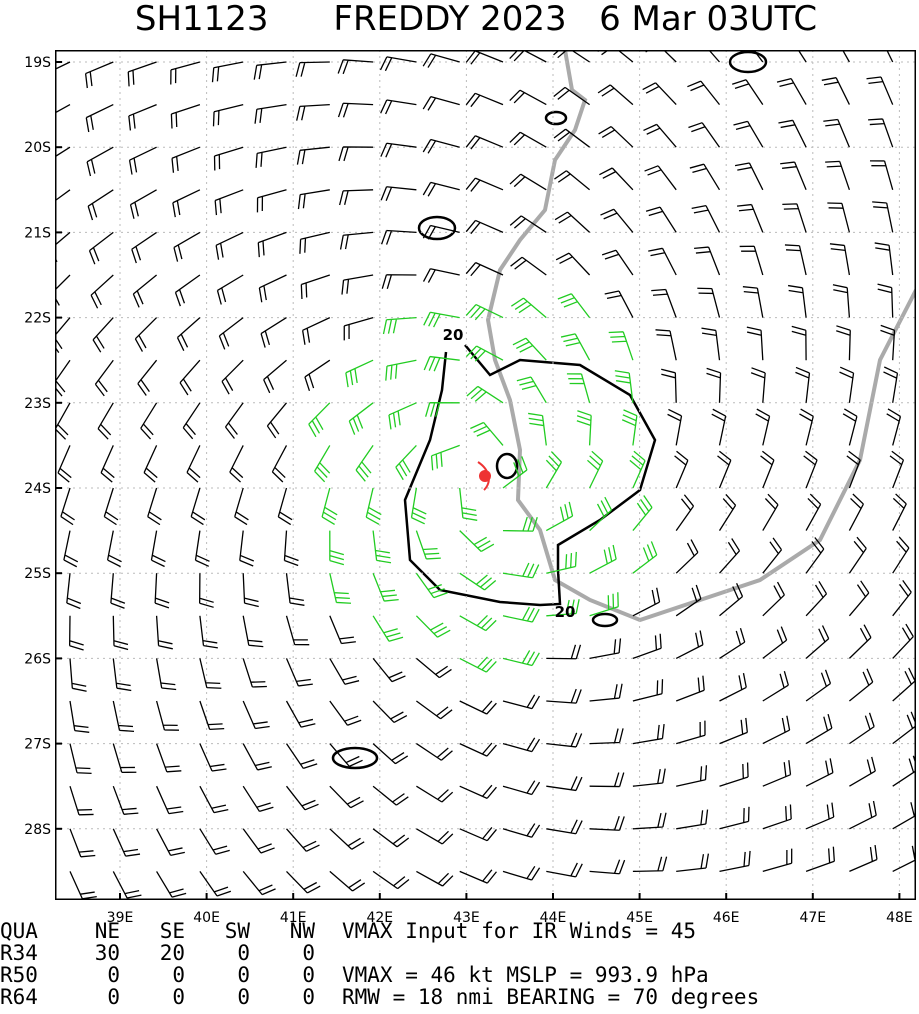 This screenshot has height=1014, width=919. I want to click on lon-label: 42E, so click(379, 918).